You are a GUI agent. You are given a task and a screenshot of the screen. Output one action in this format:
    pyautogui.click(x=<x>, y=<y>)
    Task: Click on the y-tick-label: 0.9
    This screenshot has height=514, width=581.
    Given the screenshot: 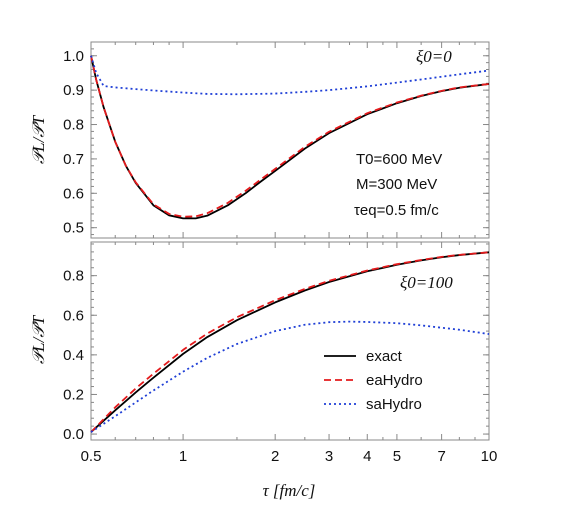 What is the action you would take?
    pyautogui.click(x=73, y=90)
    